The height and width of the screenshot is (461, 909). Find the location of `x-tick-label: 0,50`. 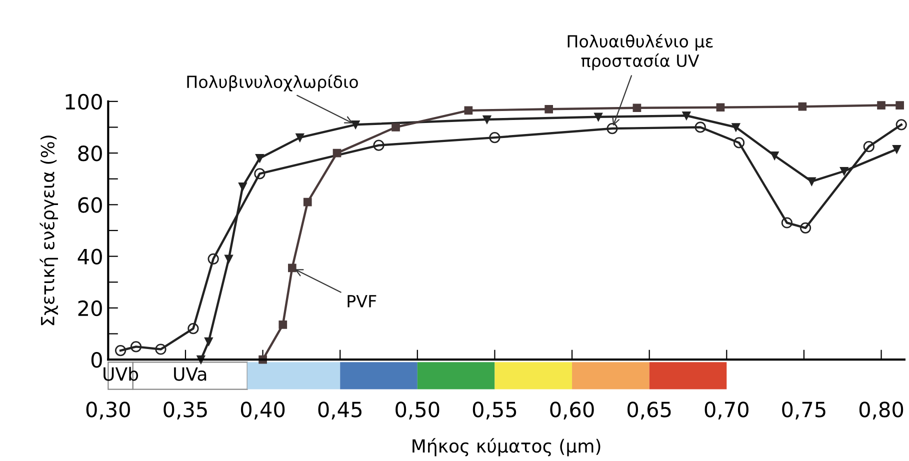

x-tick-label: 0,50 is located at coordinates (418, 411).